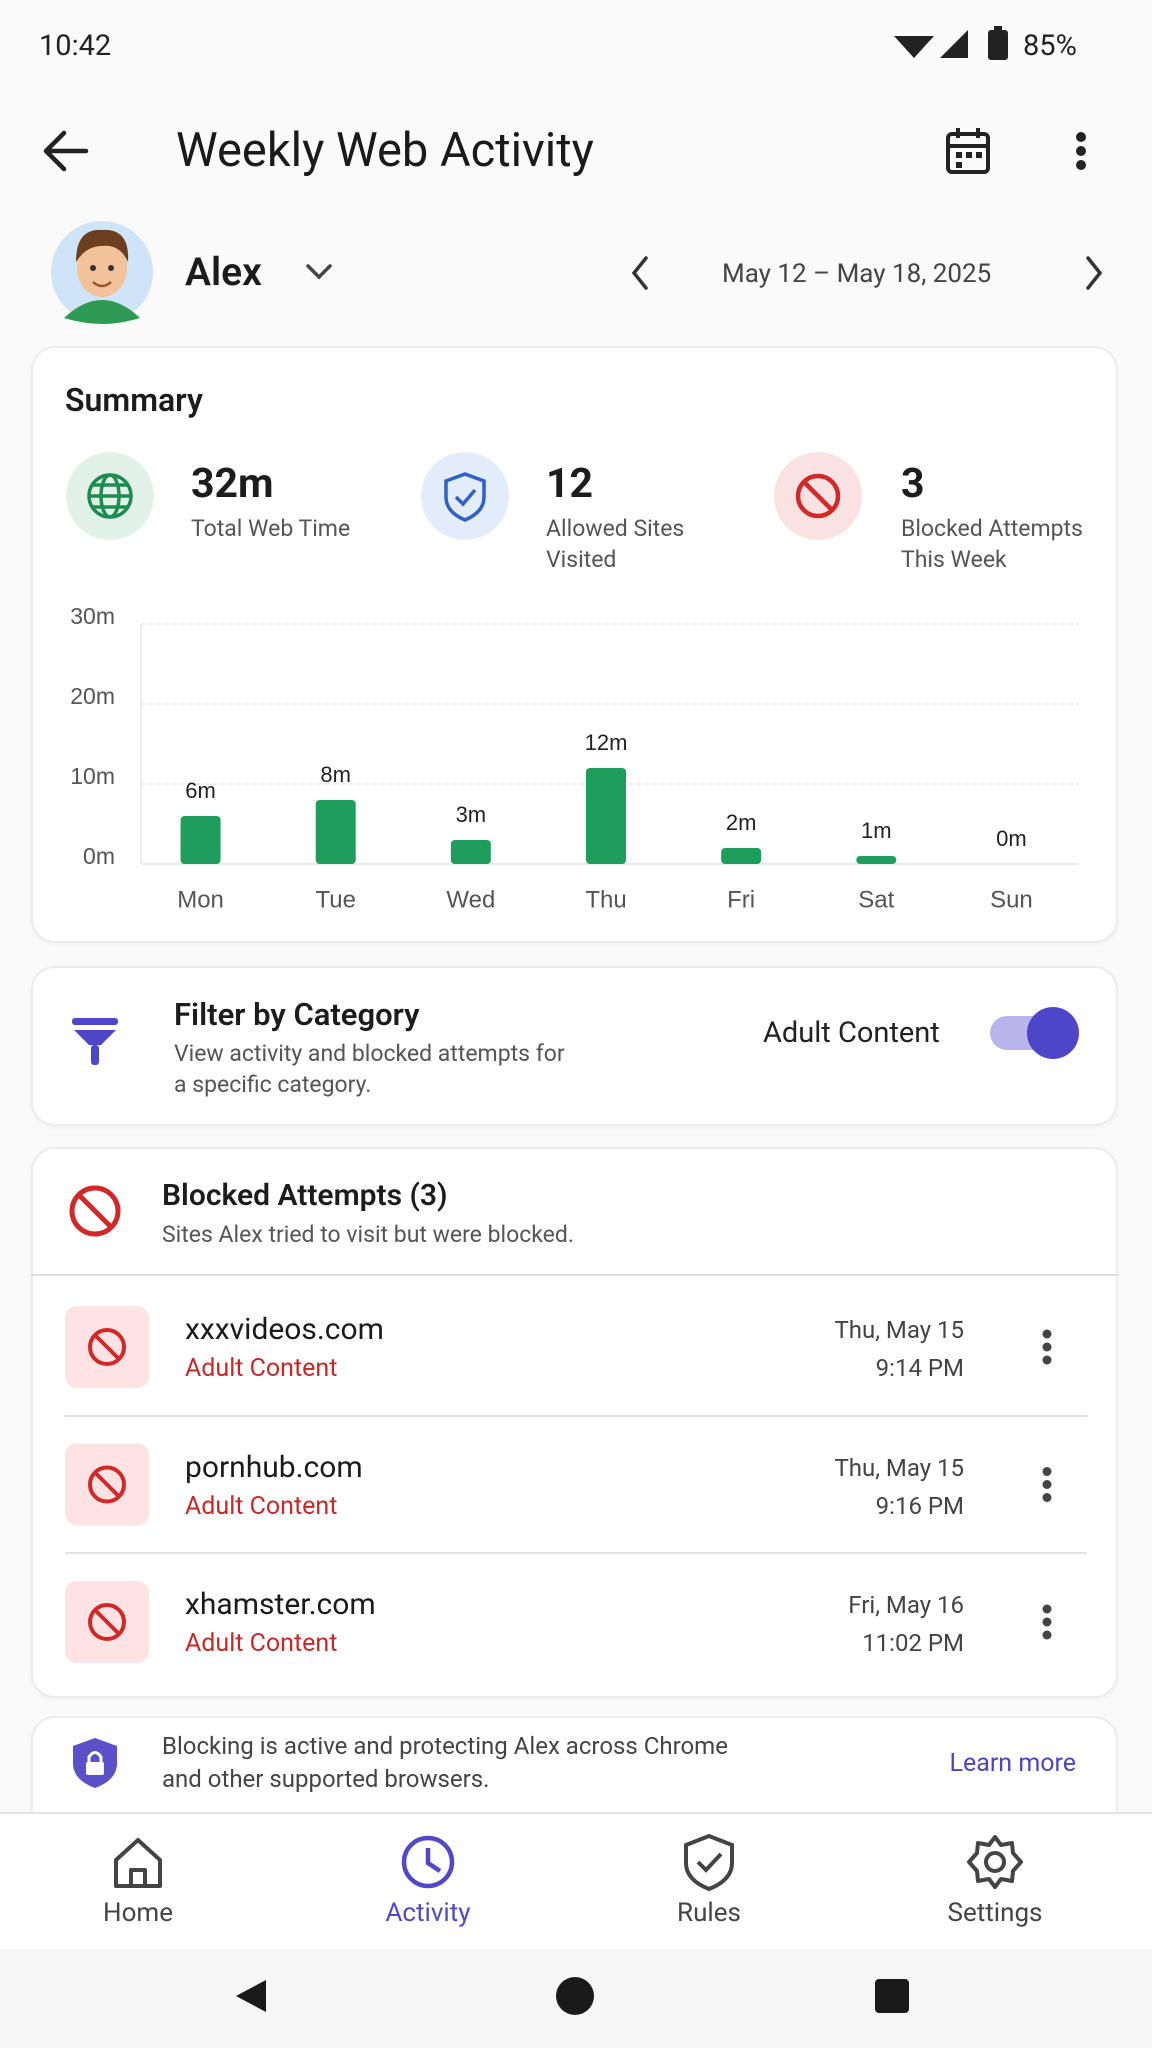 The image size is (1152, 2048). I want to click on site-name: xhamster.com, so click(280, 1604).